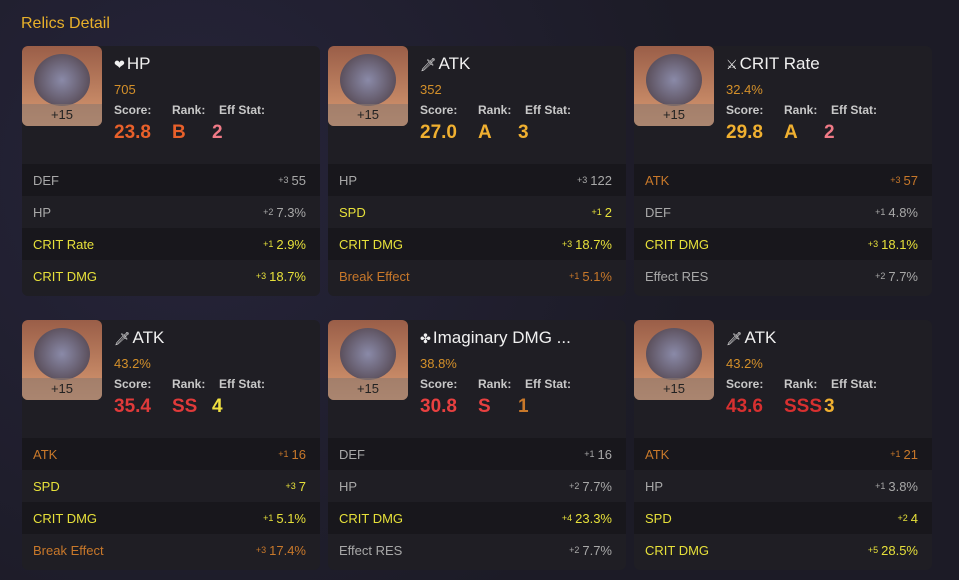 The image size is (959, 580). Describe the element at coordinates (431, 89) in the screenshot. I see `main-stat-value: 352` at that location.